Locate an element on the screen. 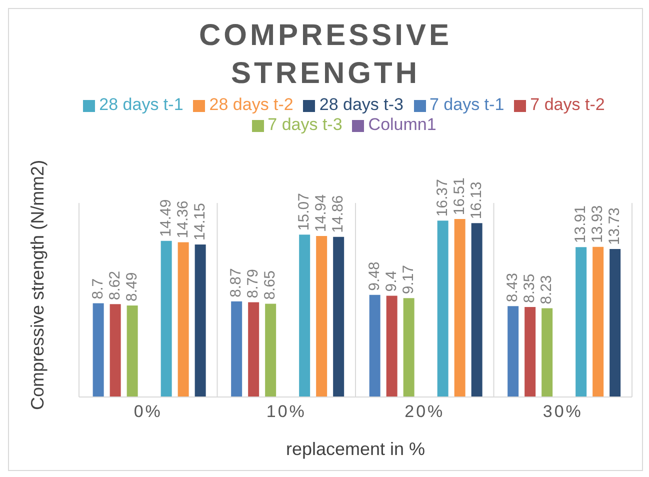  data-label: 9.17 is located at coordinates (408, 279).